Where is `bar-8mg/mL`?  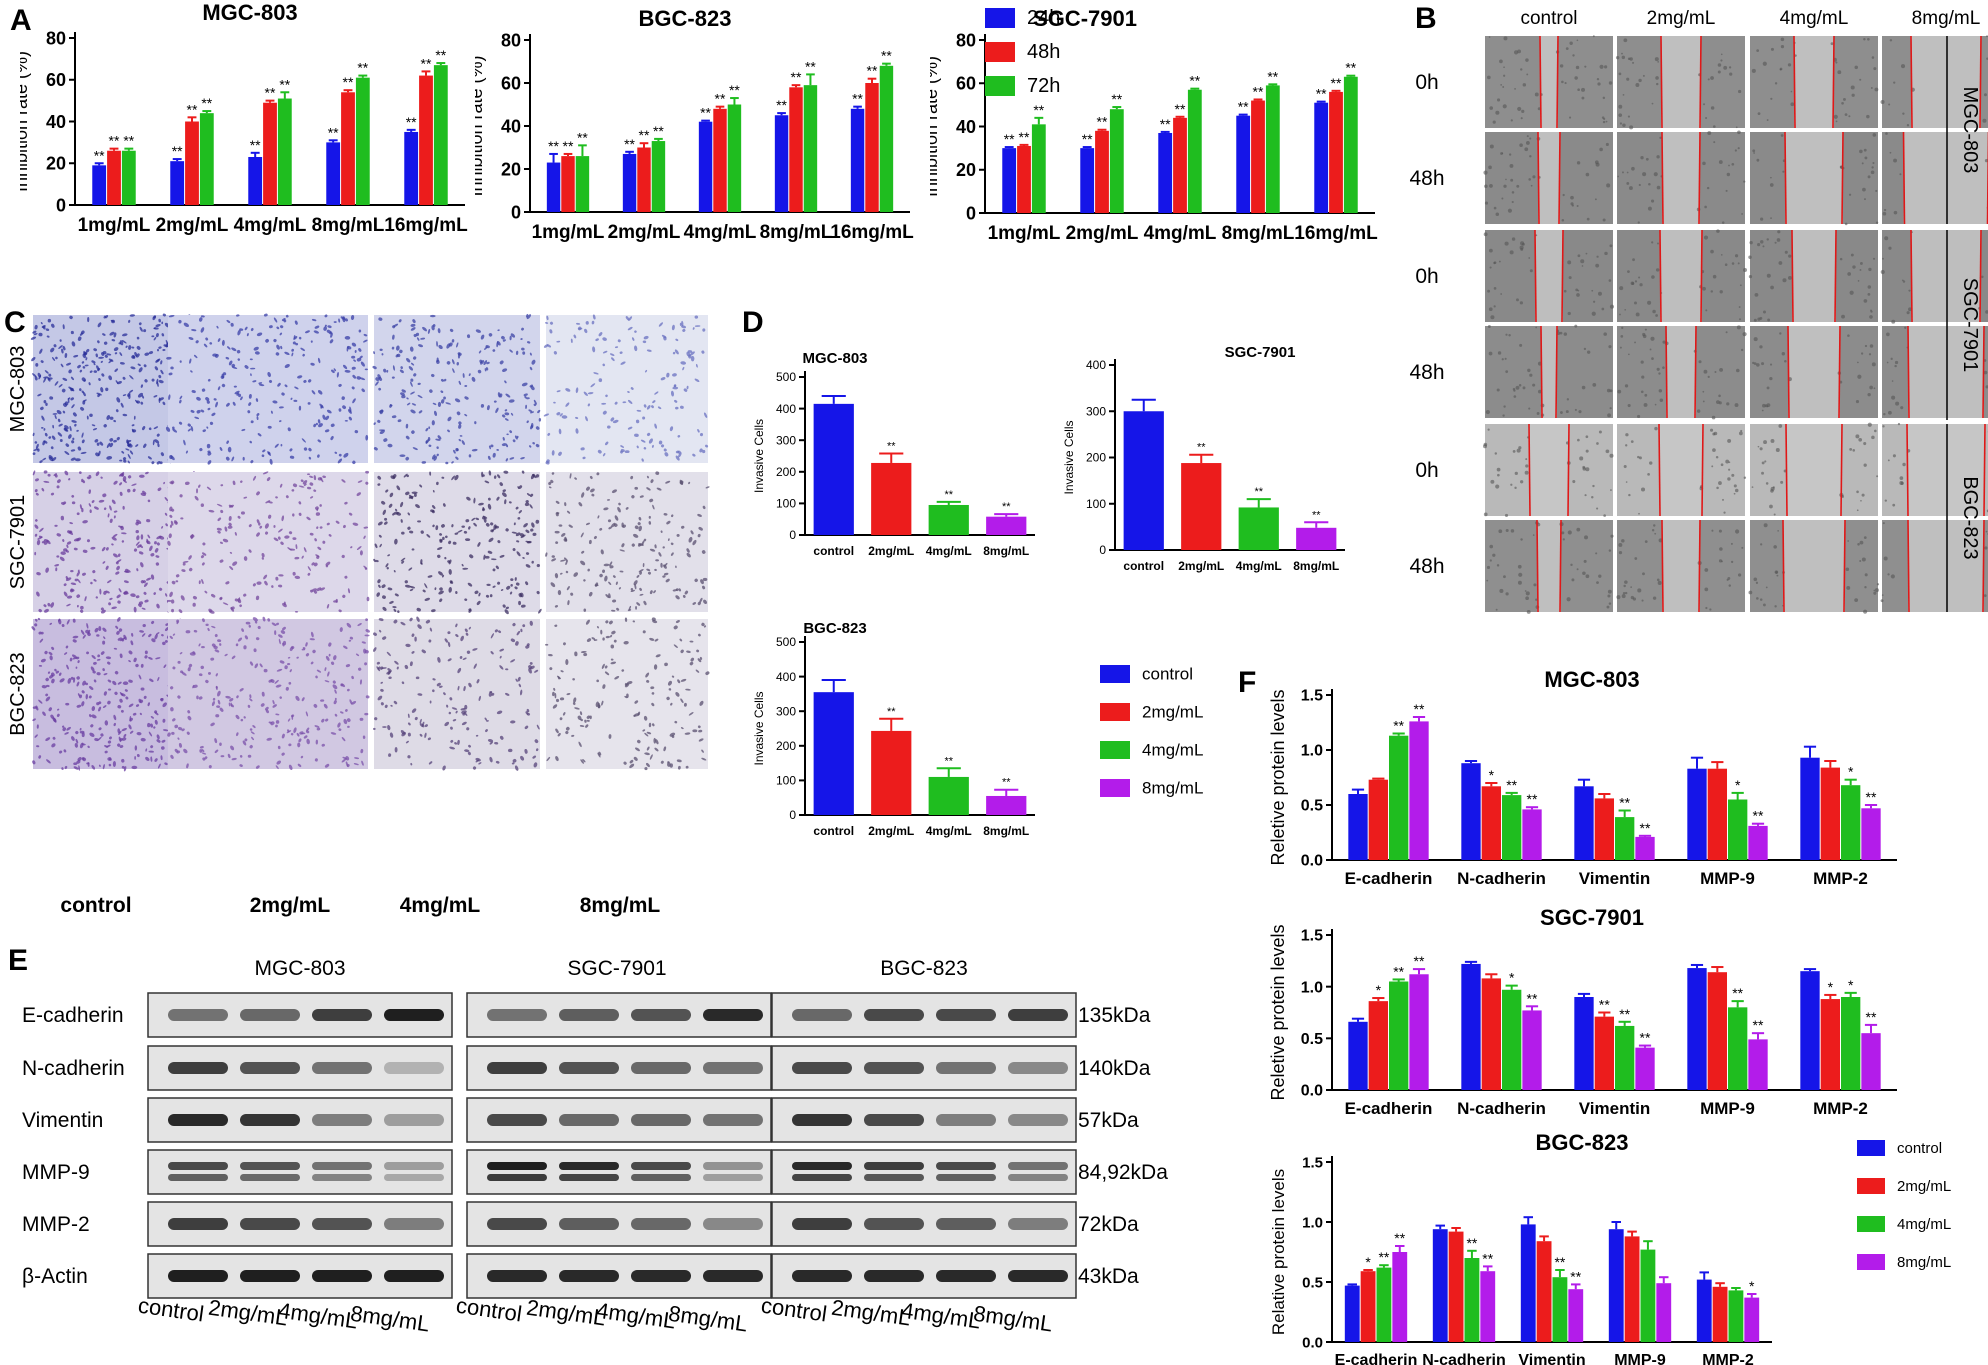 bar-8mg/mL is located at coordinates (1664, 1312).